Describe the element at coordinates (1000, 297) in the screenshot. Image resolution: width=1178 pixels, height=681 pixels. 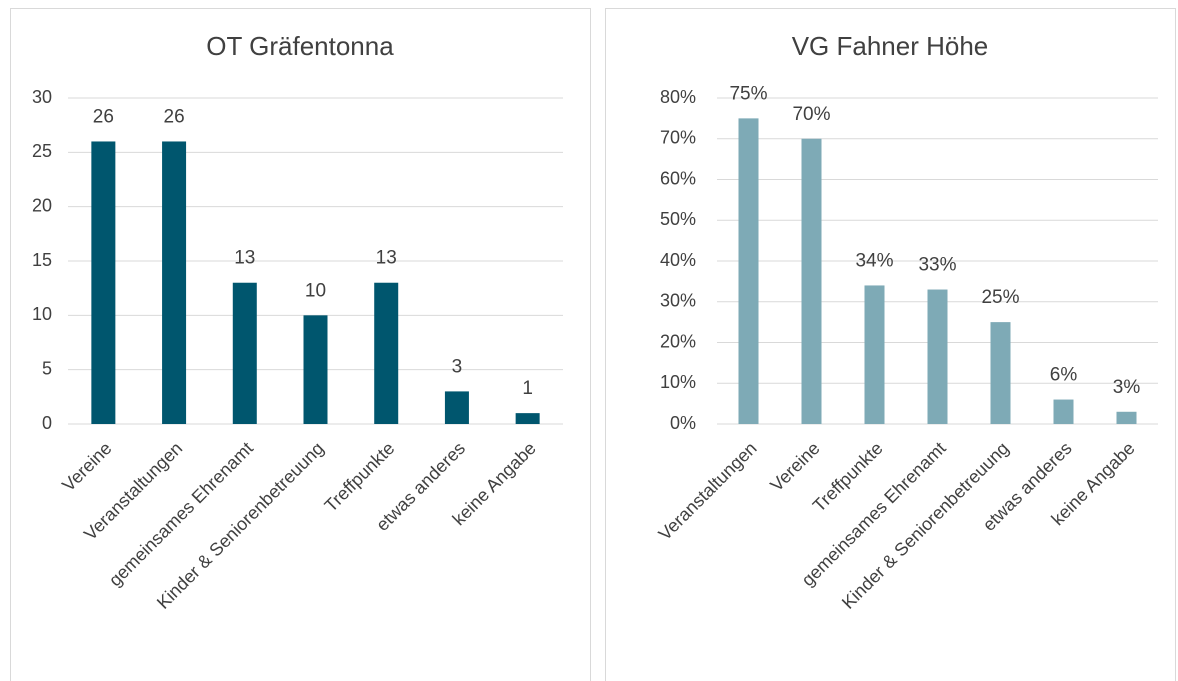
I see `data-label: 25%` at that location.